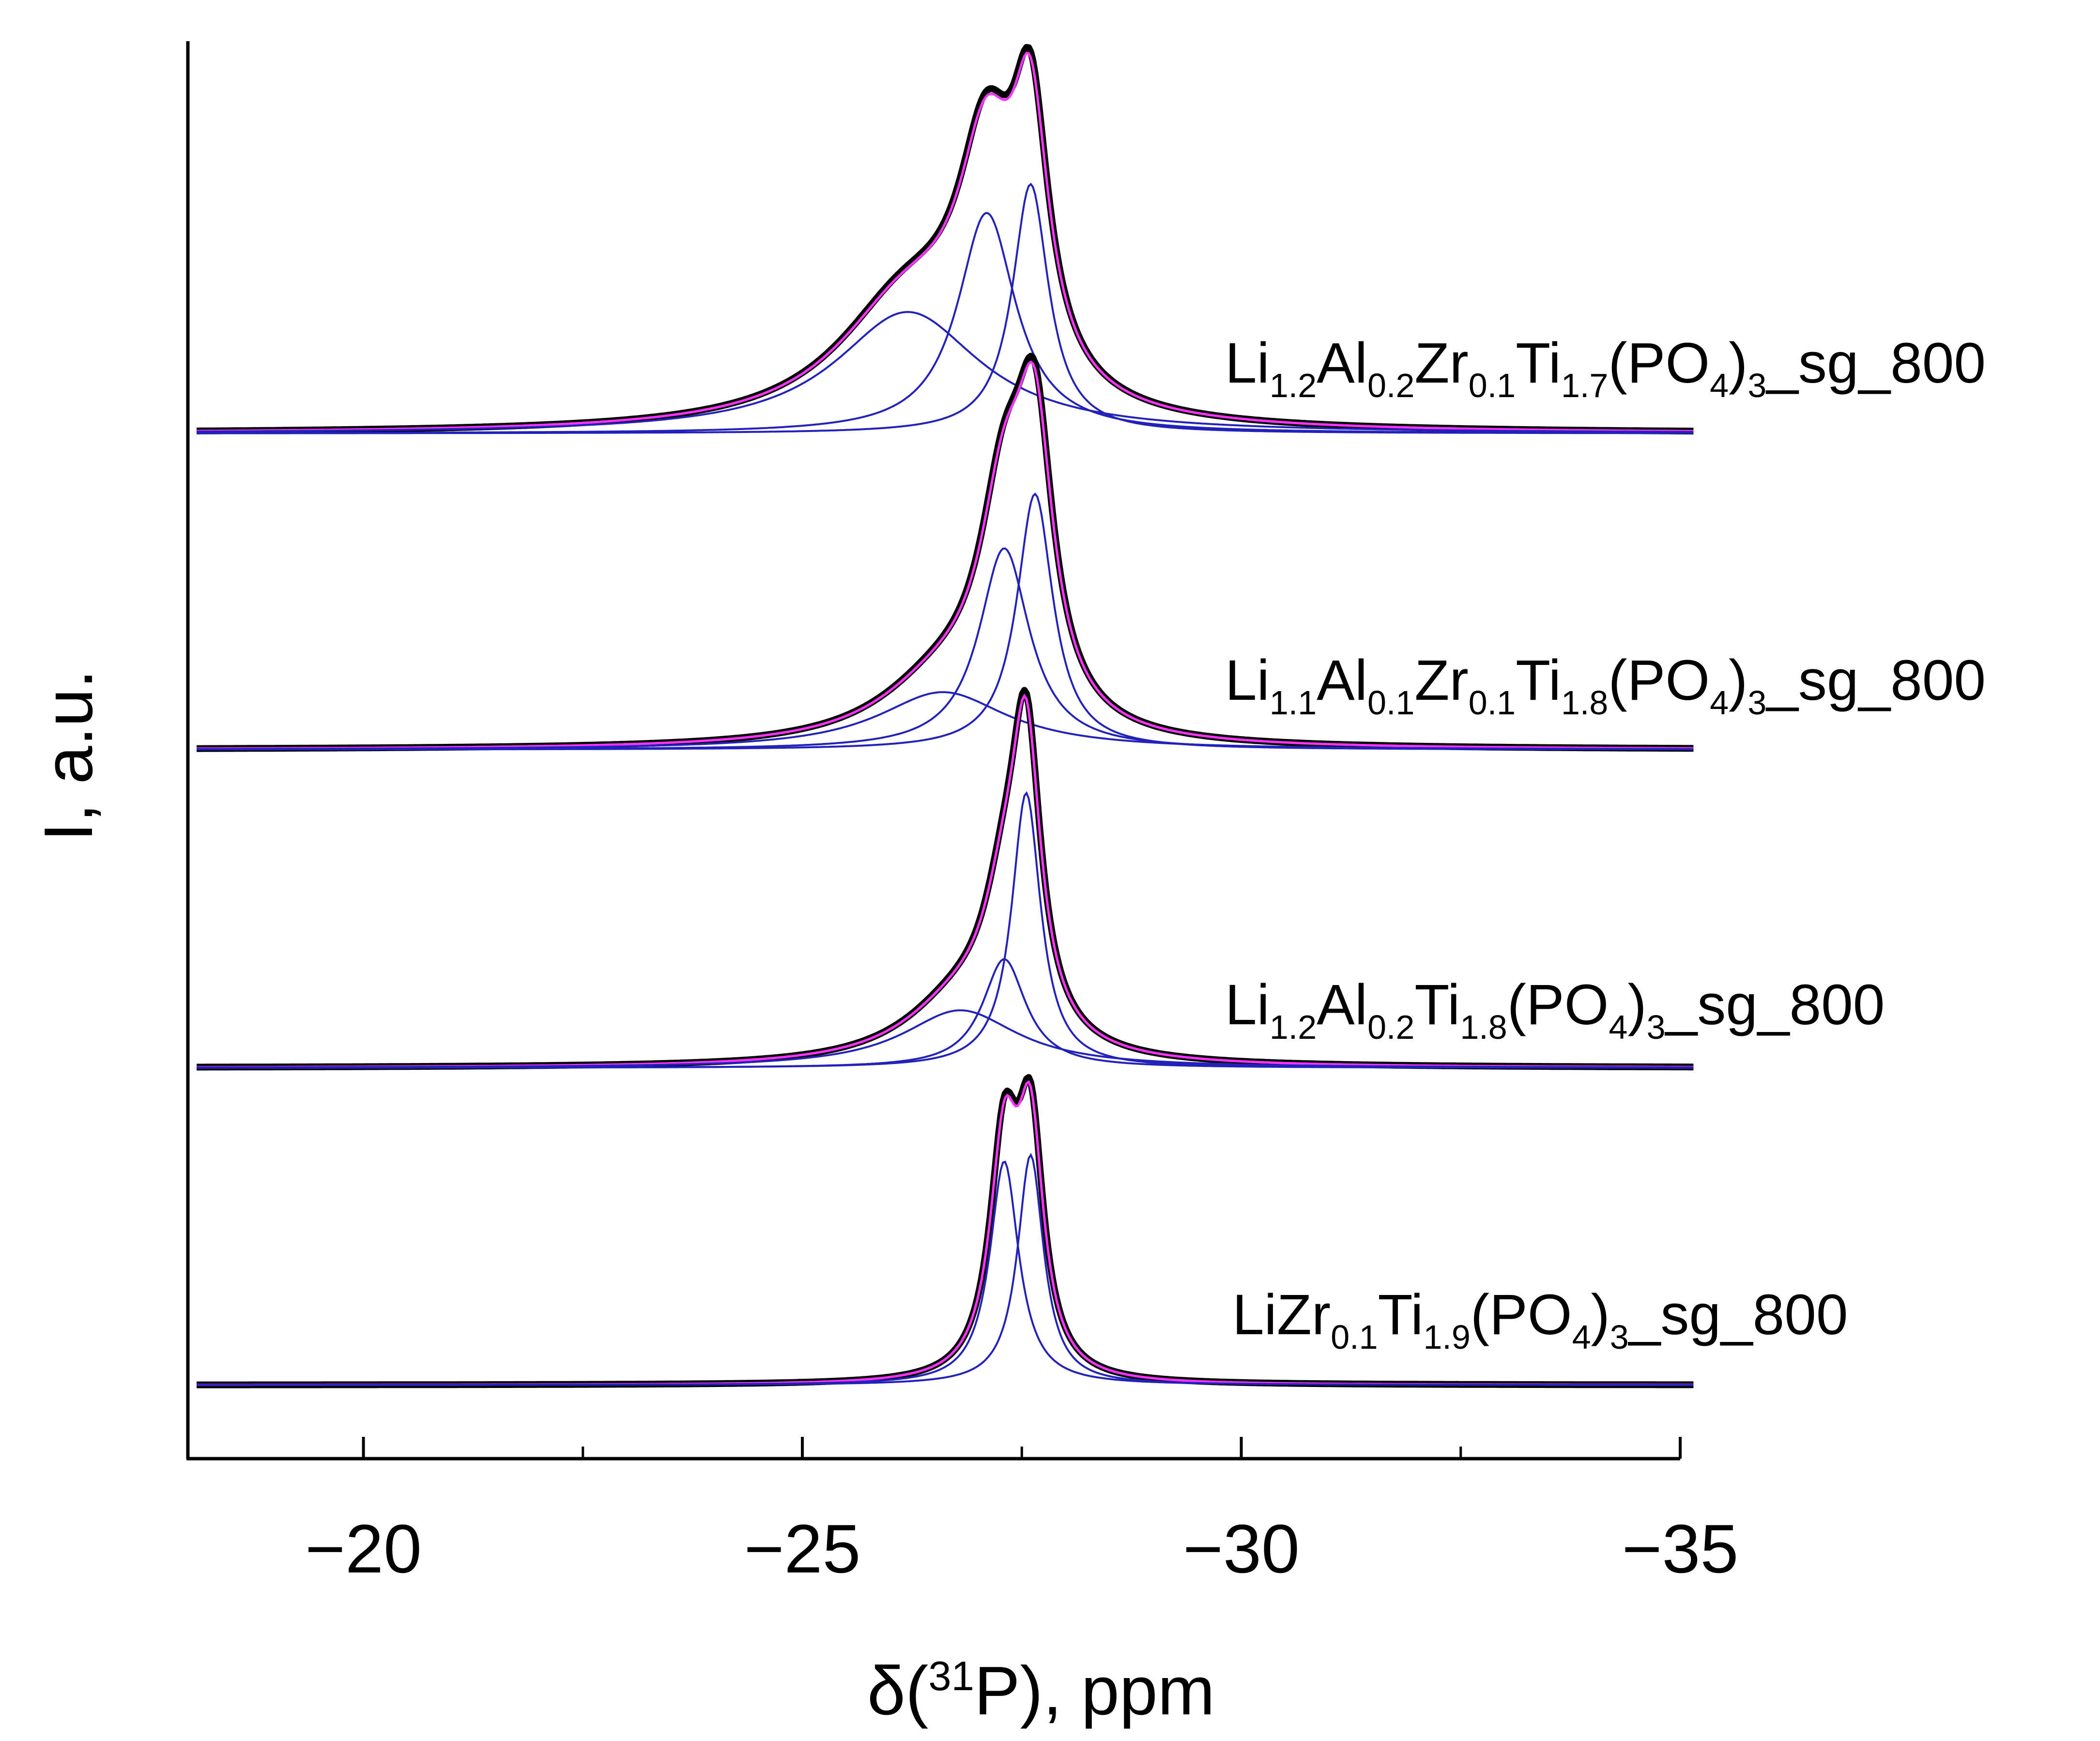 The height and width of the screenshot is (1741, 2100). I want to click on x-tick-label: −25, so click(802, 1548).